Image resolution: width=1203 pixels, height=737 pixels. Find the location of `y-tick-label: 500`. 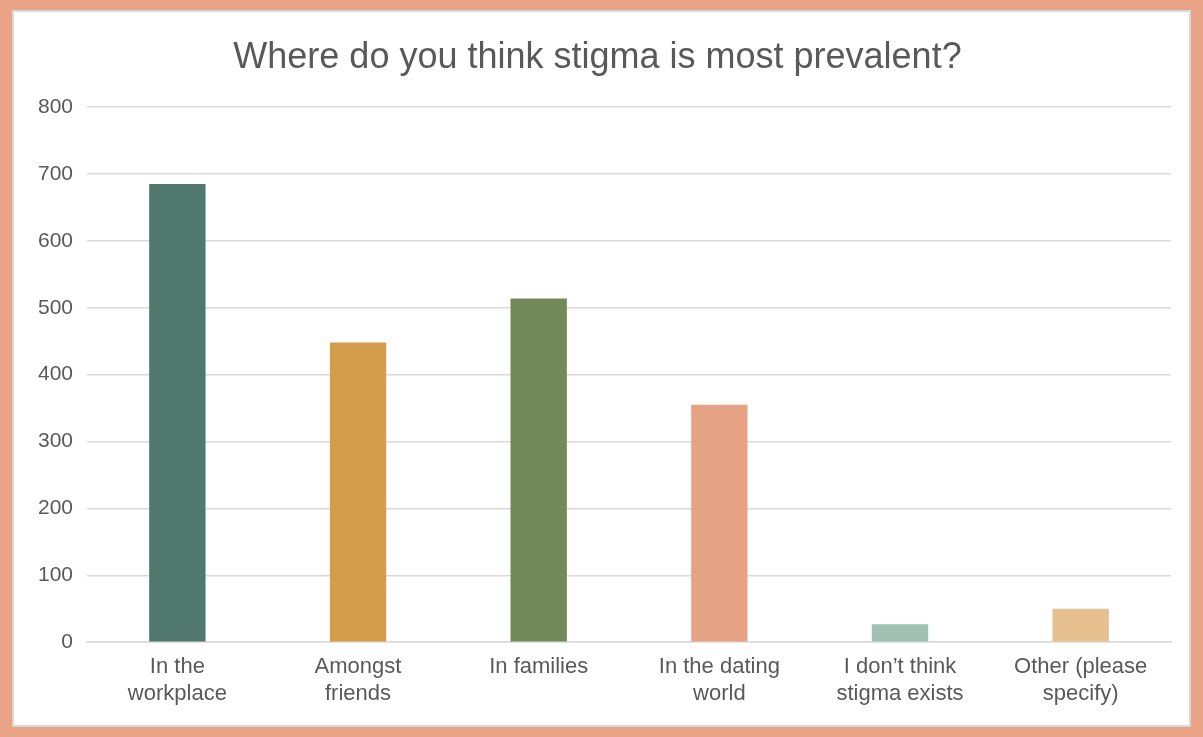

y-tick-label: 500 is located at coordinates (55, 306).